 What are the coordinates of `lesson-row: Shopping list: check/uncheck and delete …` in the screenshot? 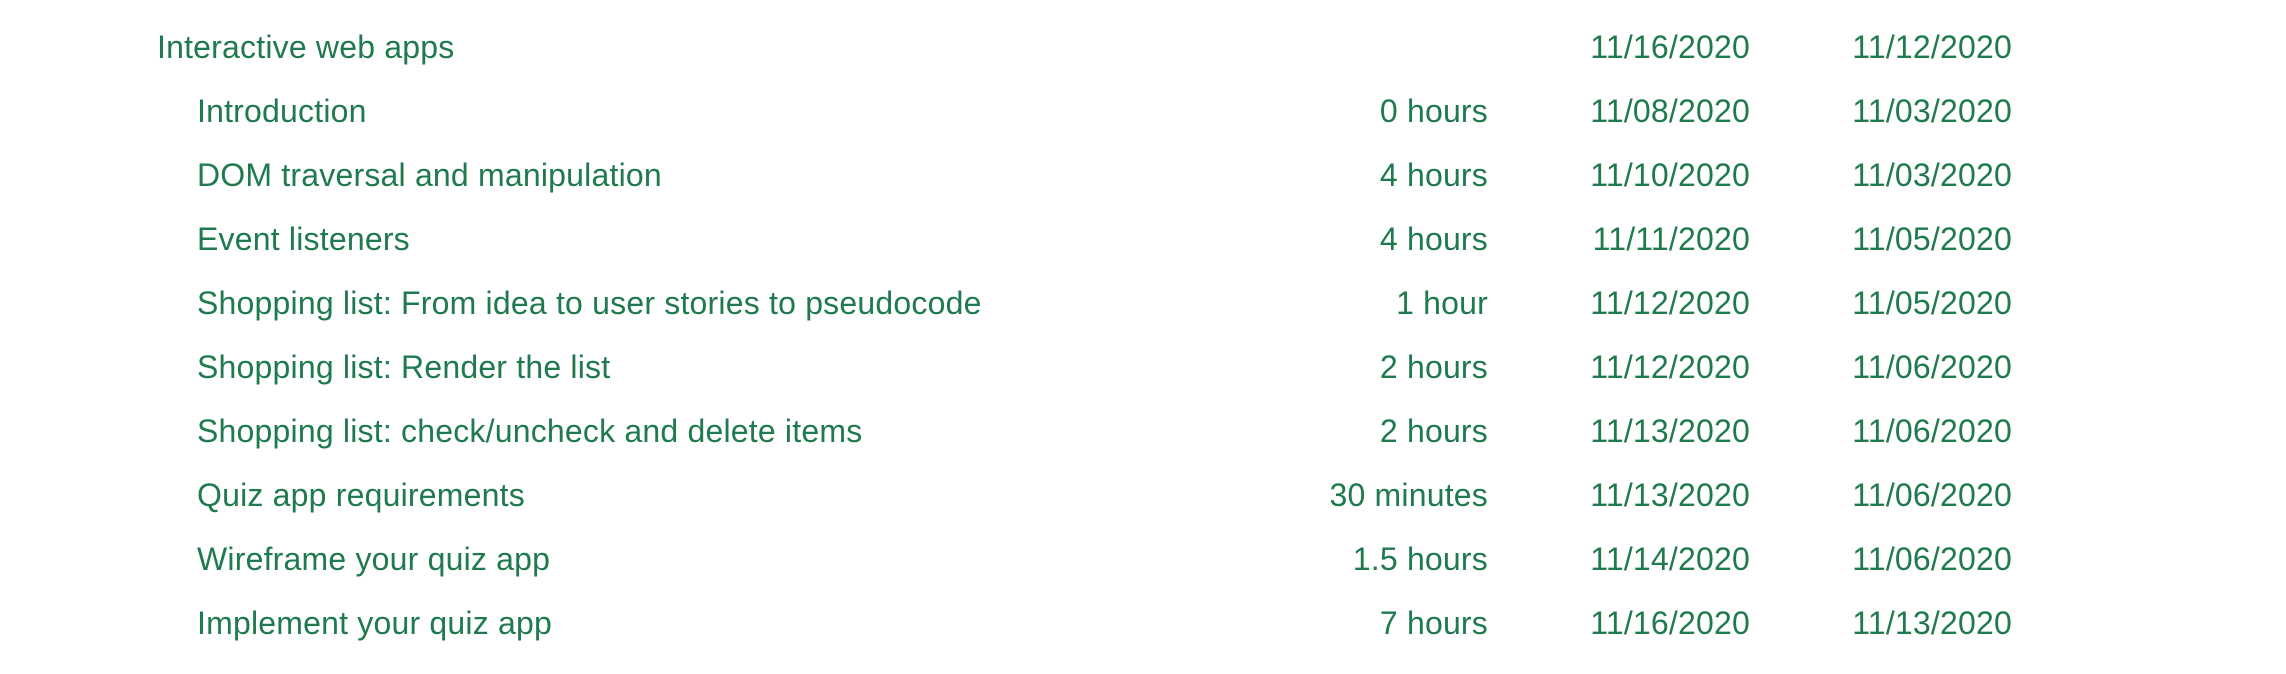 It's located at (1143, 431).